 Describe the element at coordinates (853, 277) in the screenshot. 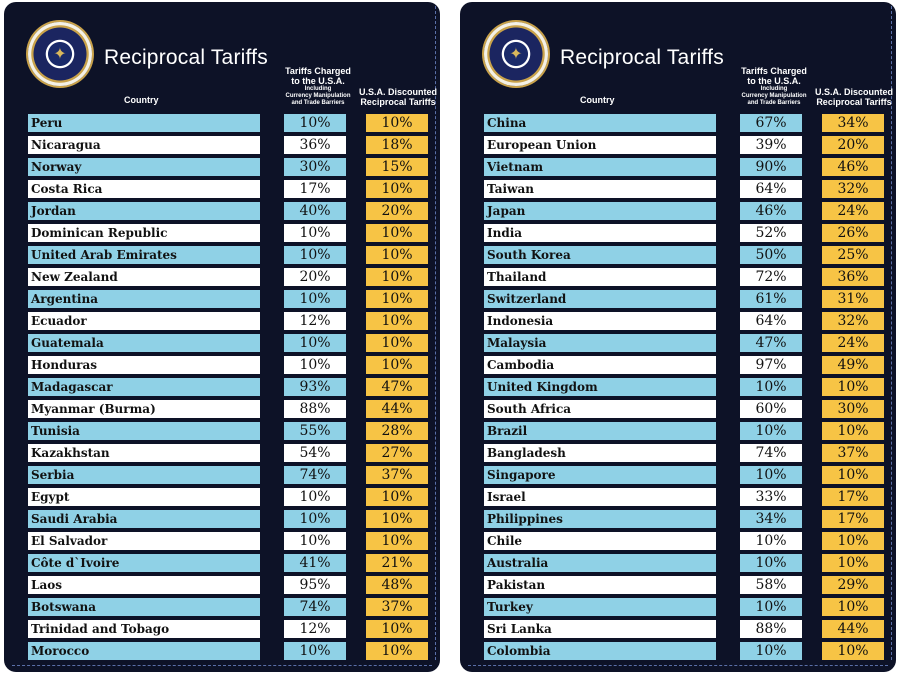

I see `discounted-tariff-value: 36%` at that location.